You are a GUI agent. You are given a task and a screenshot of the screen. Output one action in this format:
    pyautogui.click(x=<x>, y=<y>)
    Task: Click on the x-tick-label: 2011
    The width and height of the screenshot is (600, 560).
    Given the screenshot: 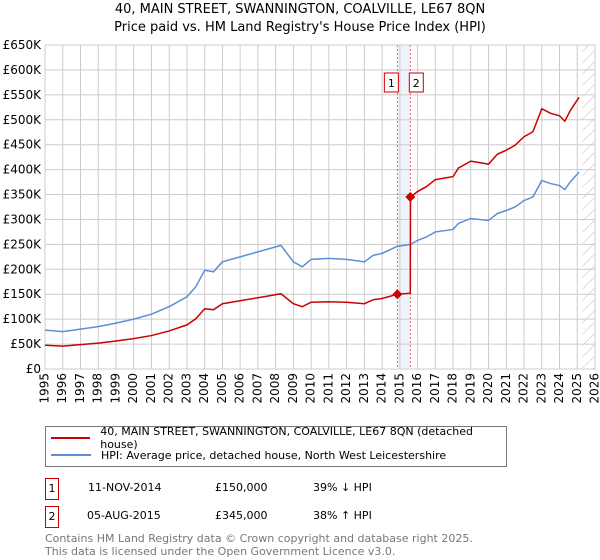 What is the action you would take?
    pyautogui.click(x=328, y=388)
    